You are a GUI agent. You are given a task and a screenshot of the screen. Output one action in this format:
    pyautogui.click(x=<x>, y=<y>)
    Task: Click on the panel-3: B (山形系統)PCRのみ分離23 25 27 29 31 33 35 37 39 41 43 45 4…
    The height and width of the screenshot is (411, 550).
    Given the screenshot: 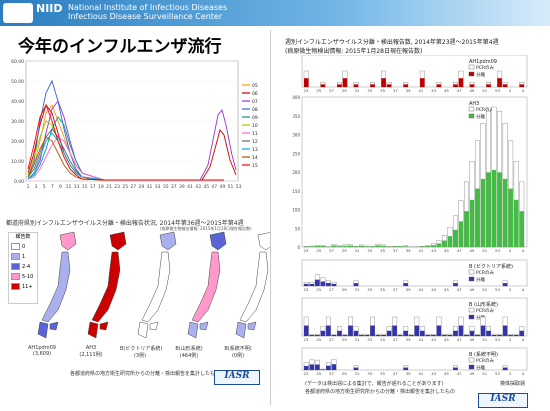 What is the action you would take?
    pyautogui.click(x=414, y=320)
    